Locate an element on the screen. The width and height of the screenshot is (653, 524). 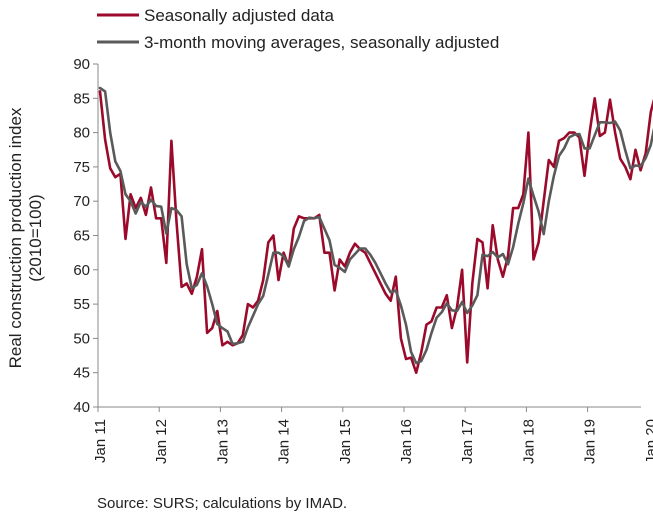
y-tick-label: 55 is located at coordinates (81, 304).